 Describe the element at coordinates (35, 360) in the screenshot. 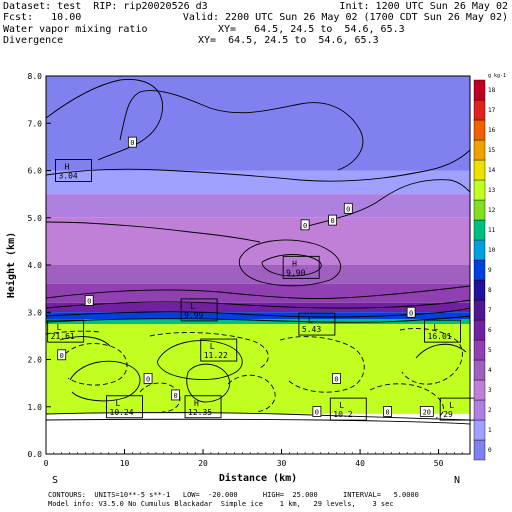

I see `y-tick-label: 2.0` at that location.